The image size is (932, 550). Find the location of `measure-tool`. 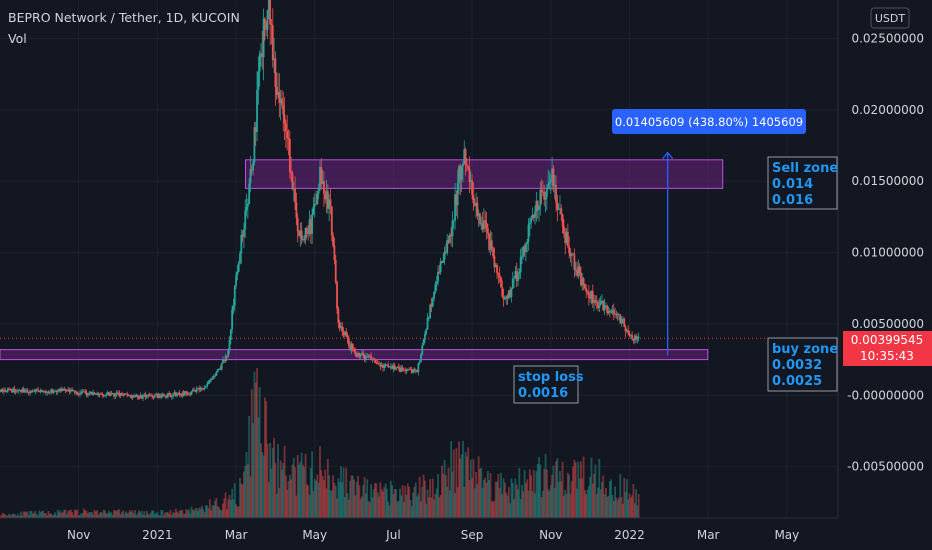

measure-tool is located at coordinates (668, 253).